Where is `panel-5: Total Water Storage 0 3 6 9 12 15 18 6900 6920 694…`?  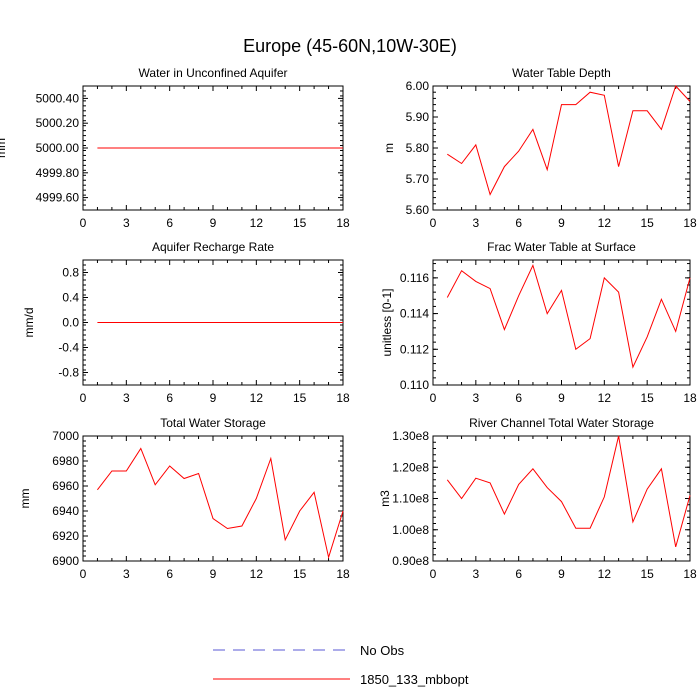 panel-5: Total Water Storage 0 3 6 9 12 15 18 6900 6920 694… is located at coordinates (184, 498).